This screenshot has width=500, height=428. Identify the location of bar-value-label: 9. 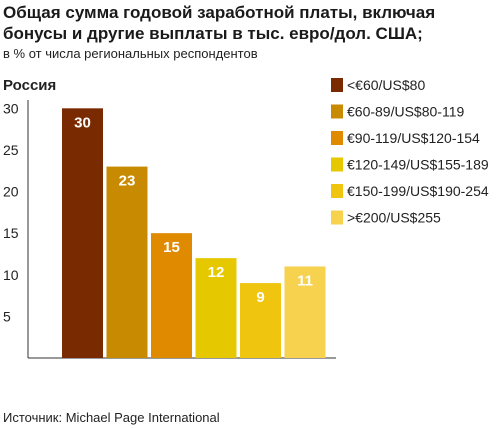
(260, 297).